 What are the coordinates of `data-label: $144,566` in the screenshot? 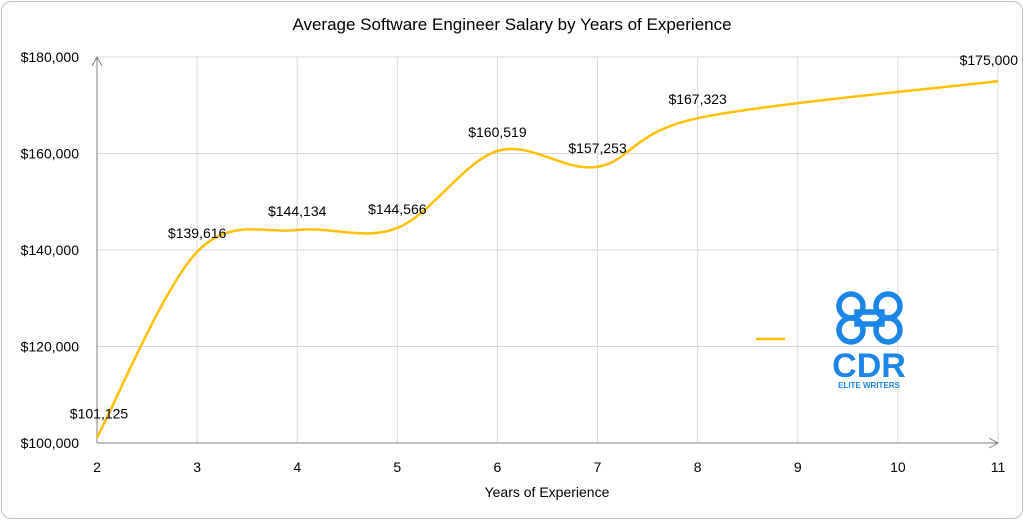 It's located at (397, 209).